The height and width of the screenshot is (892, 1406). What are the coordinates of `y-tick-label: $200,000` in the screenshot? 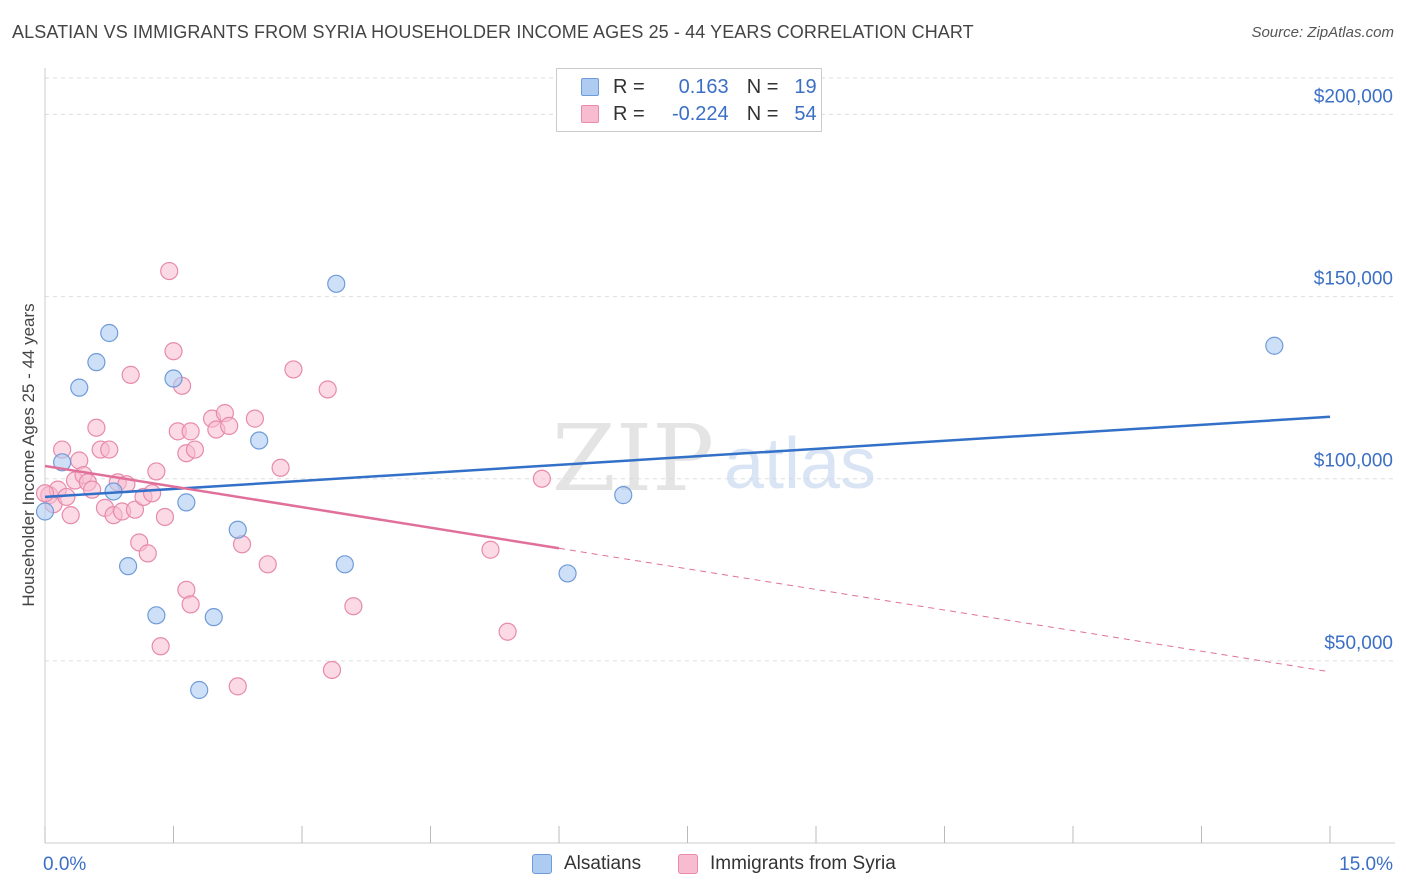 It's located at (1353, 96).